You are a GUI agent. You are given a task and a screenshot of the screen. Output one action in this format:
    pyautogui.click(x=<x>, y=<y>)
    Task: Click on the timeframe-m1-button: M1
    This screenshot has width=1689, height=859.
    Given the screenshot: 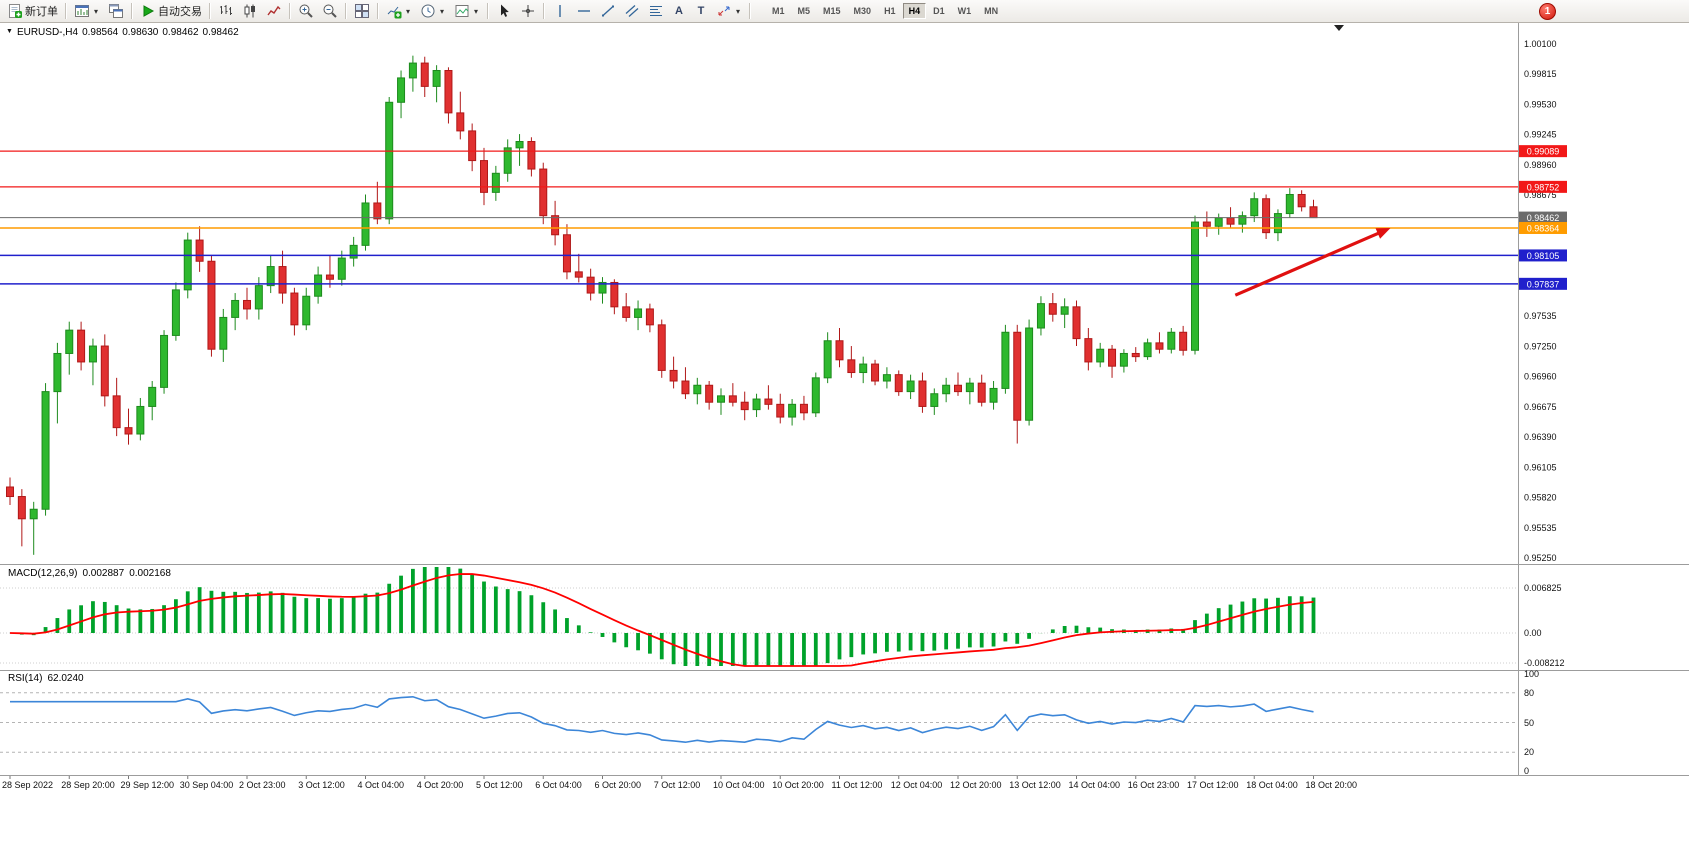 What is the action you would take?
    pyautogui.click(x=778, y=11)
    